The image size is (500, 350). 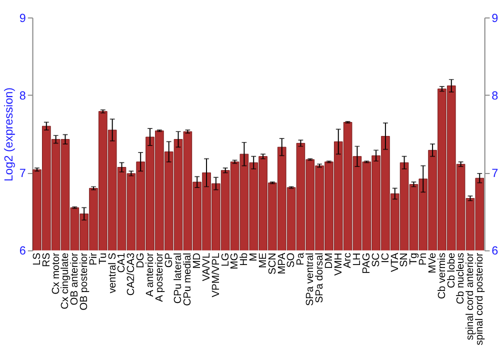 I want to click on x-tick-label: DM, so click(x=329, y=260).